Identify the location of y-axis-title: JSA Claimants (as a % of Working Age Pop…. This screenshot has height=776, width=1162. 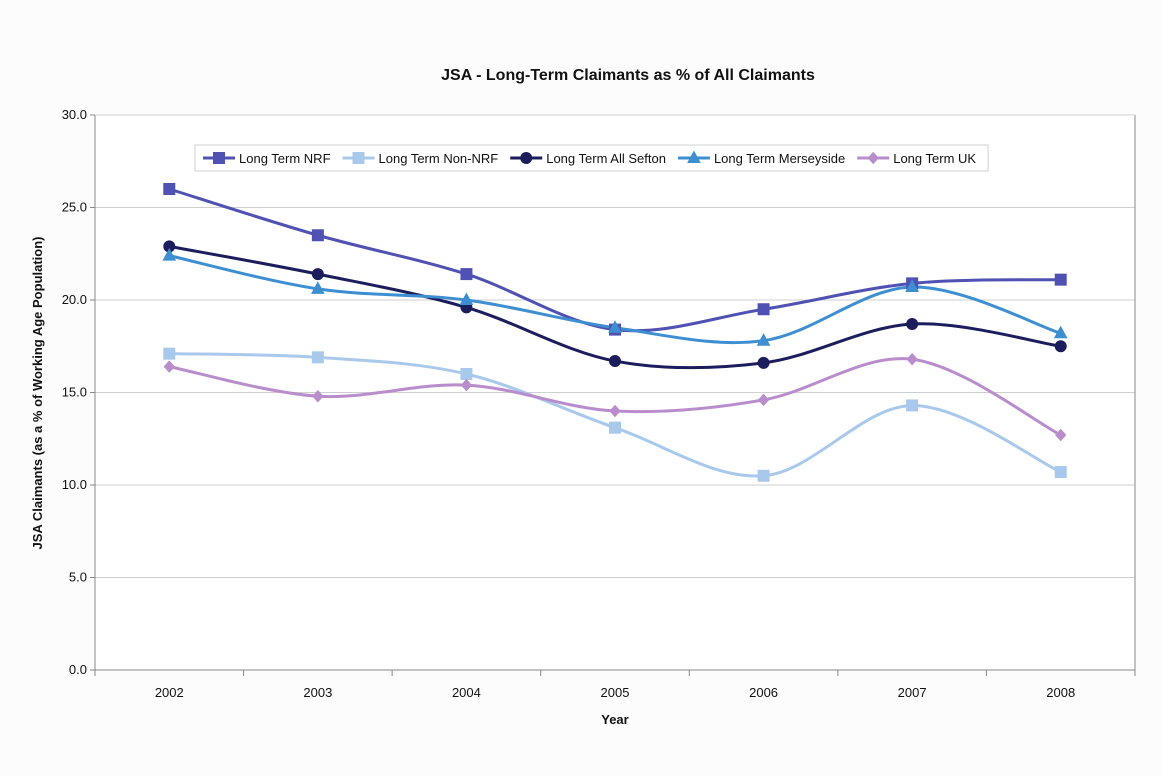
(37, 392).